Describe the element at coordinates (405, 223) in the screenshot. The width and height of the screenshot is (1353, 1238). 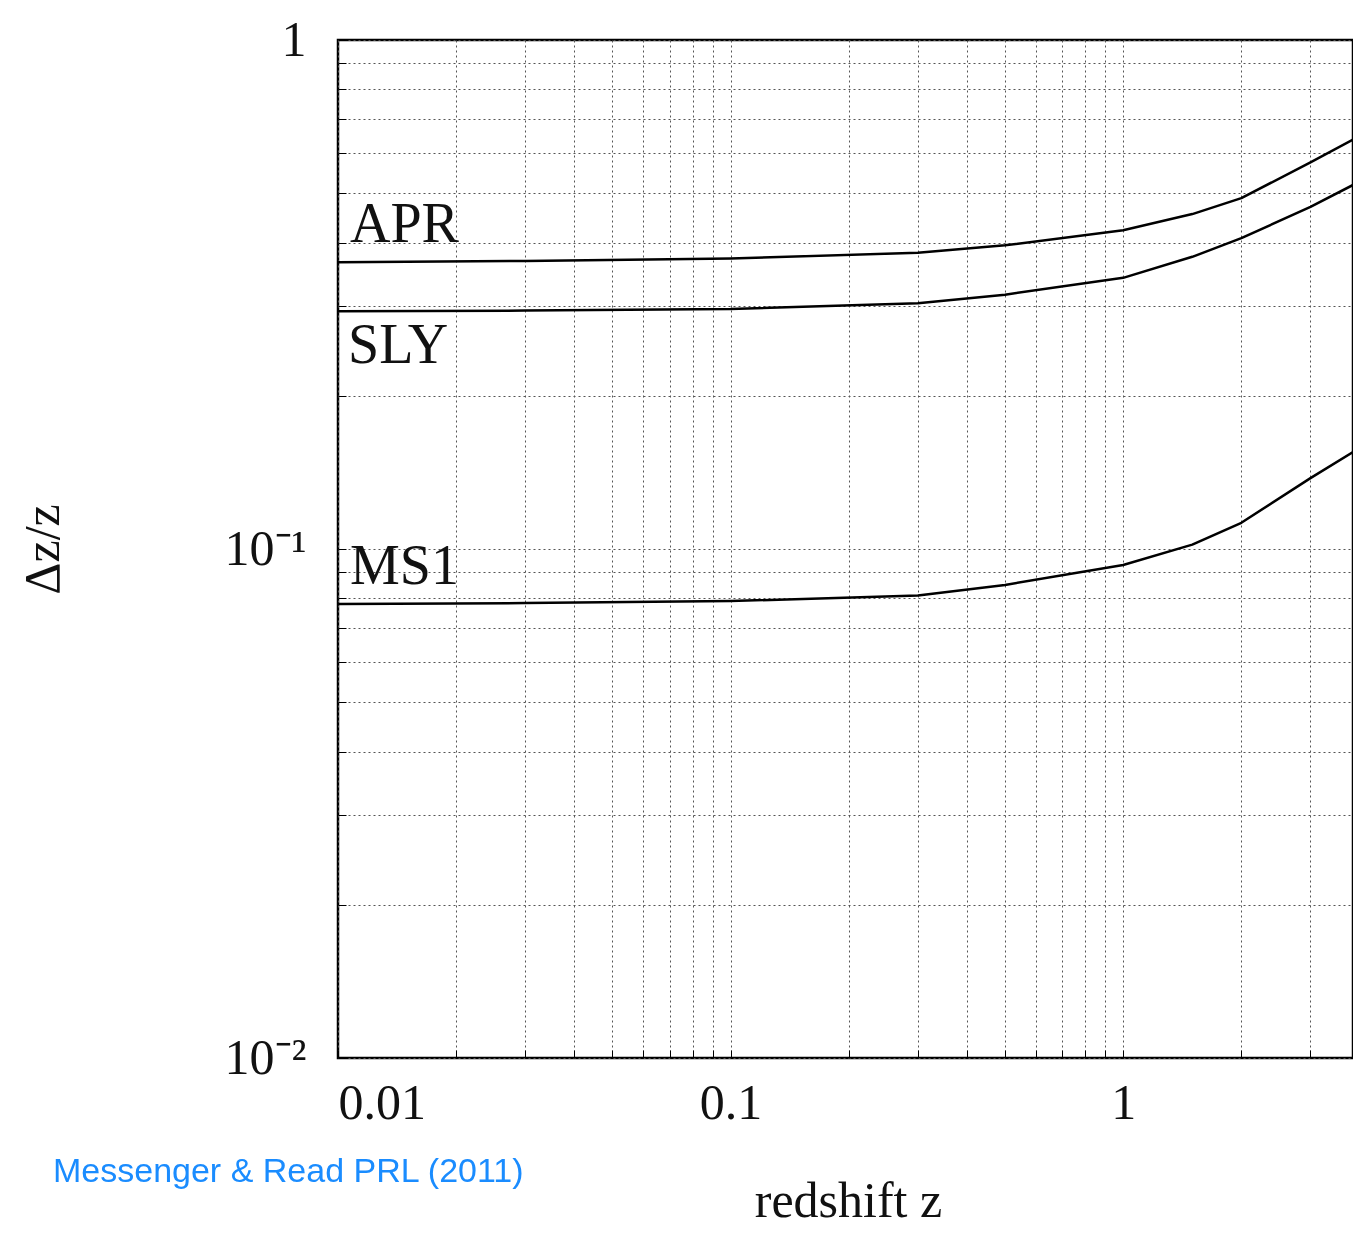
I see `series-label: APR` at that location.